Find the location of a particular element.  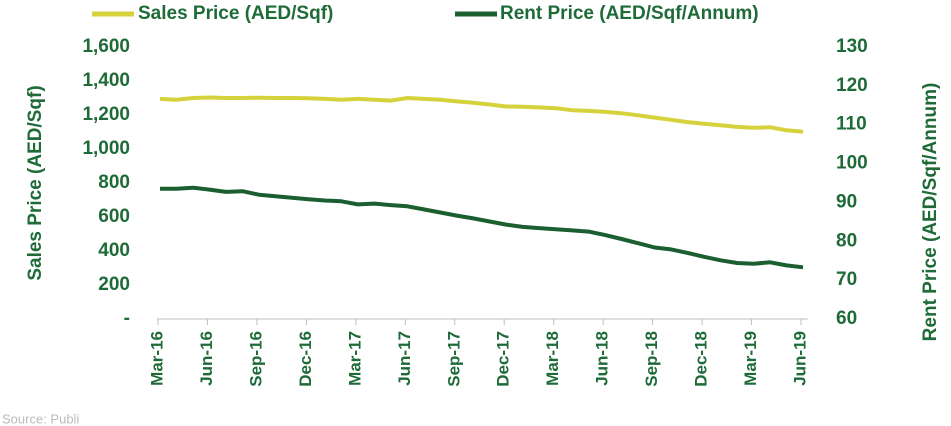

y-tick-label: 600 is located at coordinates (114, 216).